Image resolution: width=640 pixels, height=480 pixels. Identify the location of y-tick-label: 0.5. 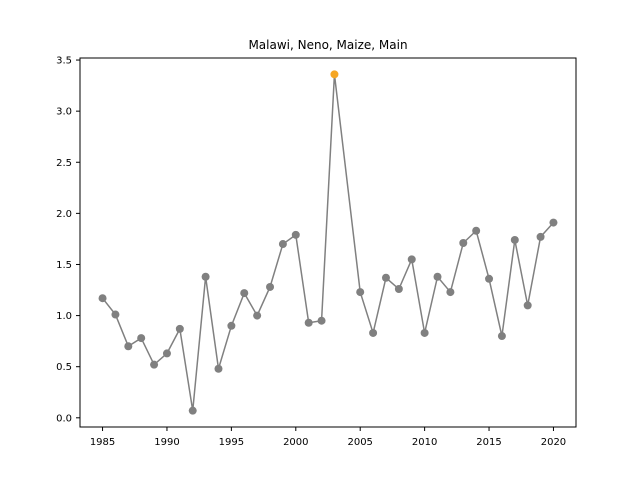
(64, 367).